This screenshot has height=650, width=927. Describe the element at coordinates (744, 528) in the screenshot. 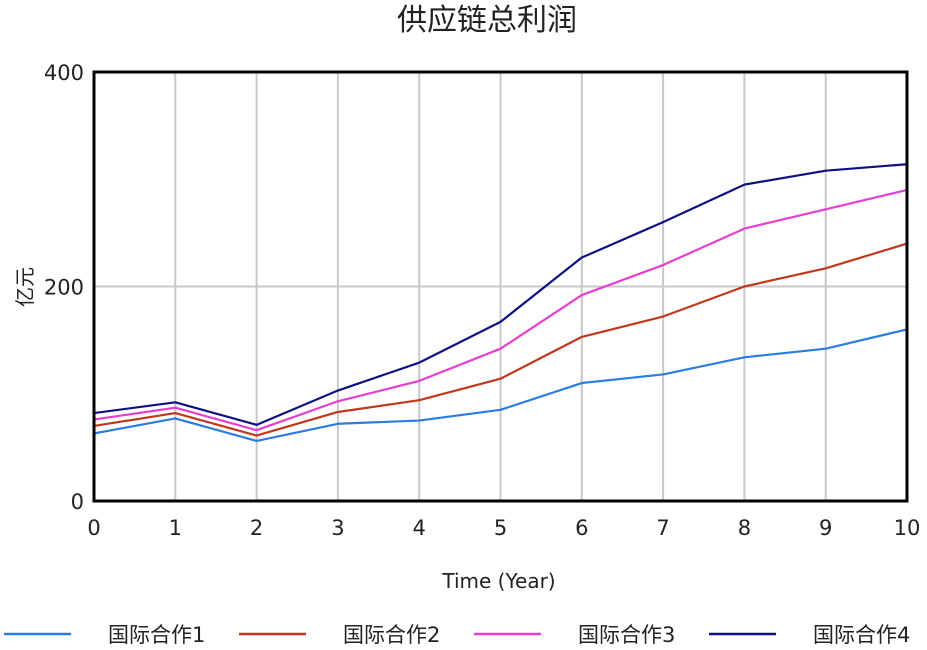

I see `x-tick-label: 8` at that location.